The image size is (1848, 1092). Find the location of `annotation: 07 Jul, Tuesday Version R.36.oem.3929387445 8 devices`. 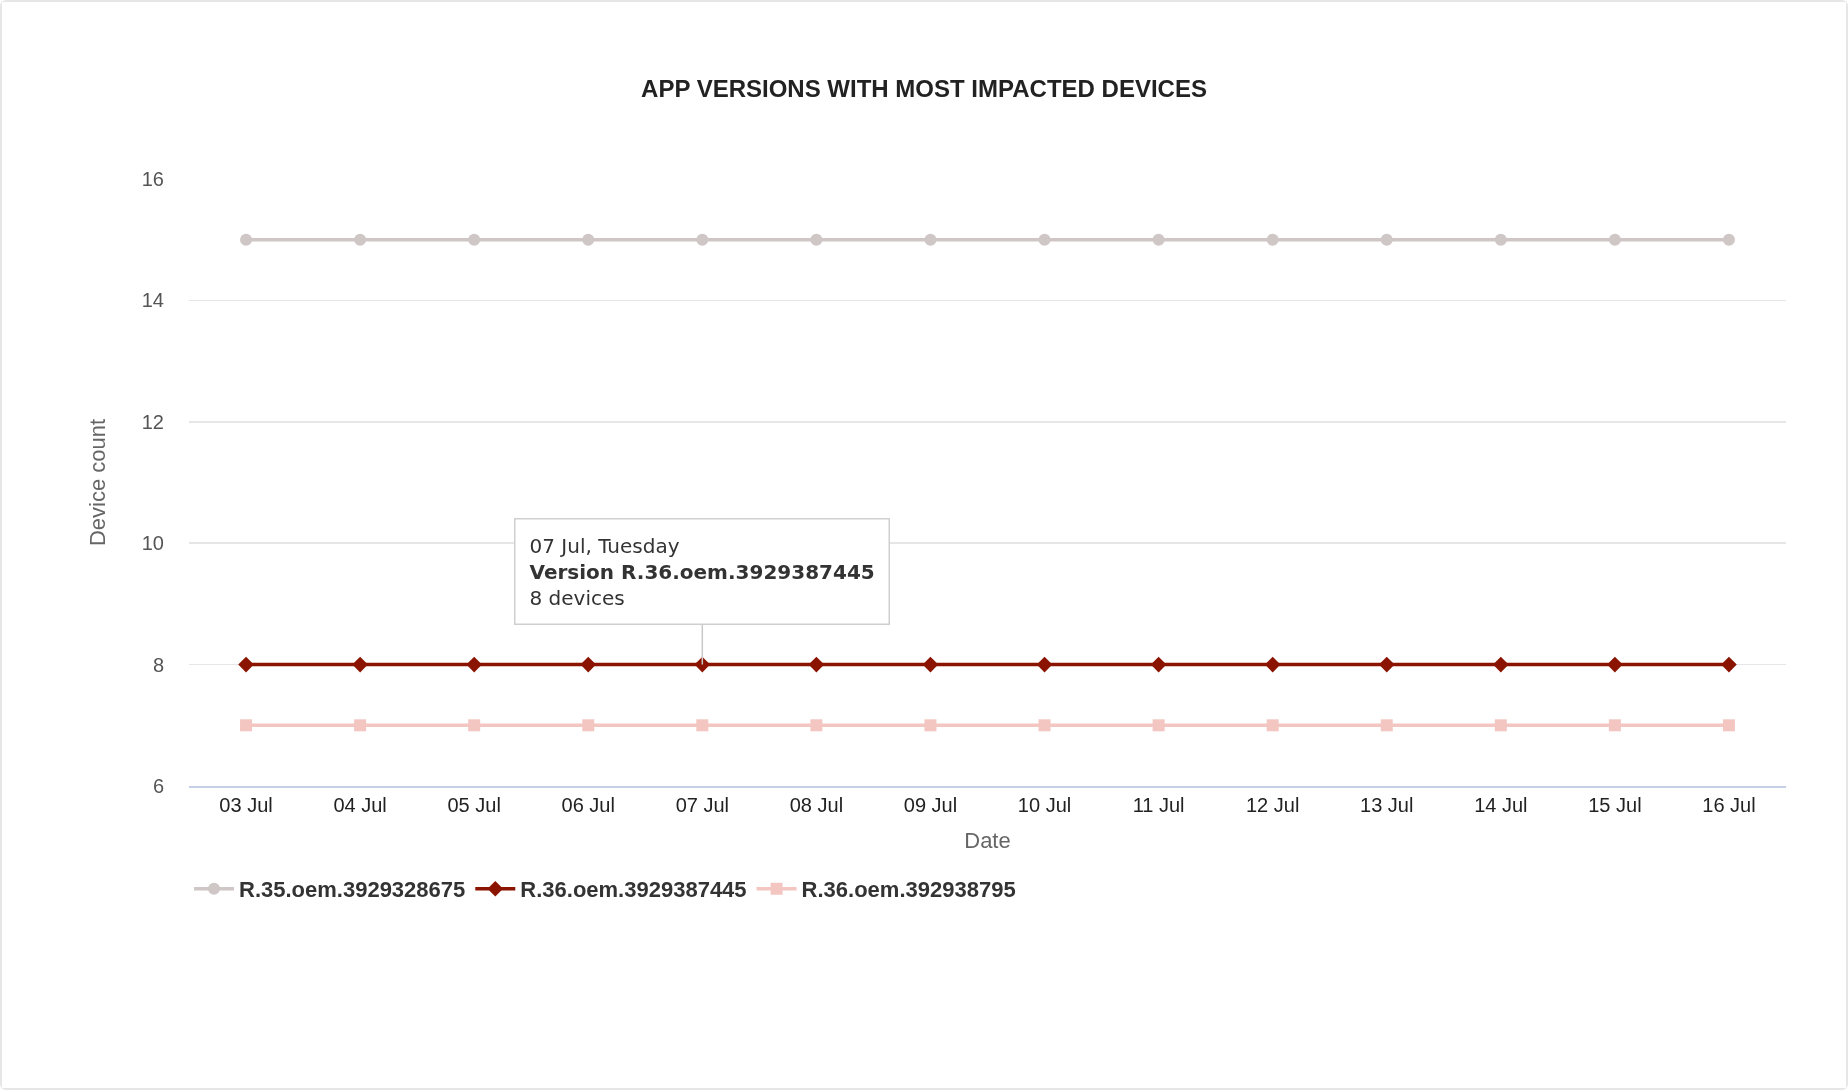

annotation: 07 Jul, Tuesday Version R.36.oem.3929387445 8 devices is located at coordinates (702, 571).